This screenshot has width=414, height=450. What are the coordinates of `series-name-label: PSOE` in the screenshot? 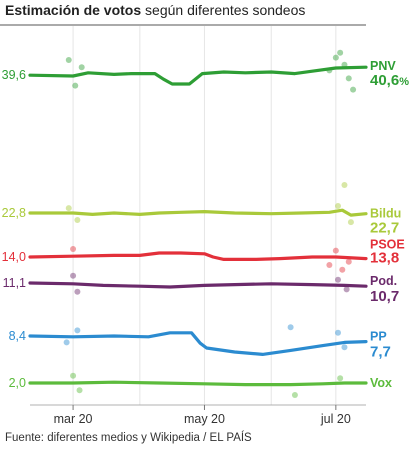 It's located at (387, 245).